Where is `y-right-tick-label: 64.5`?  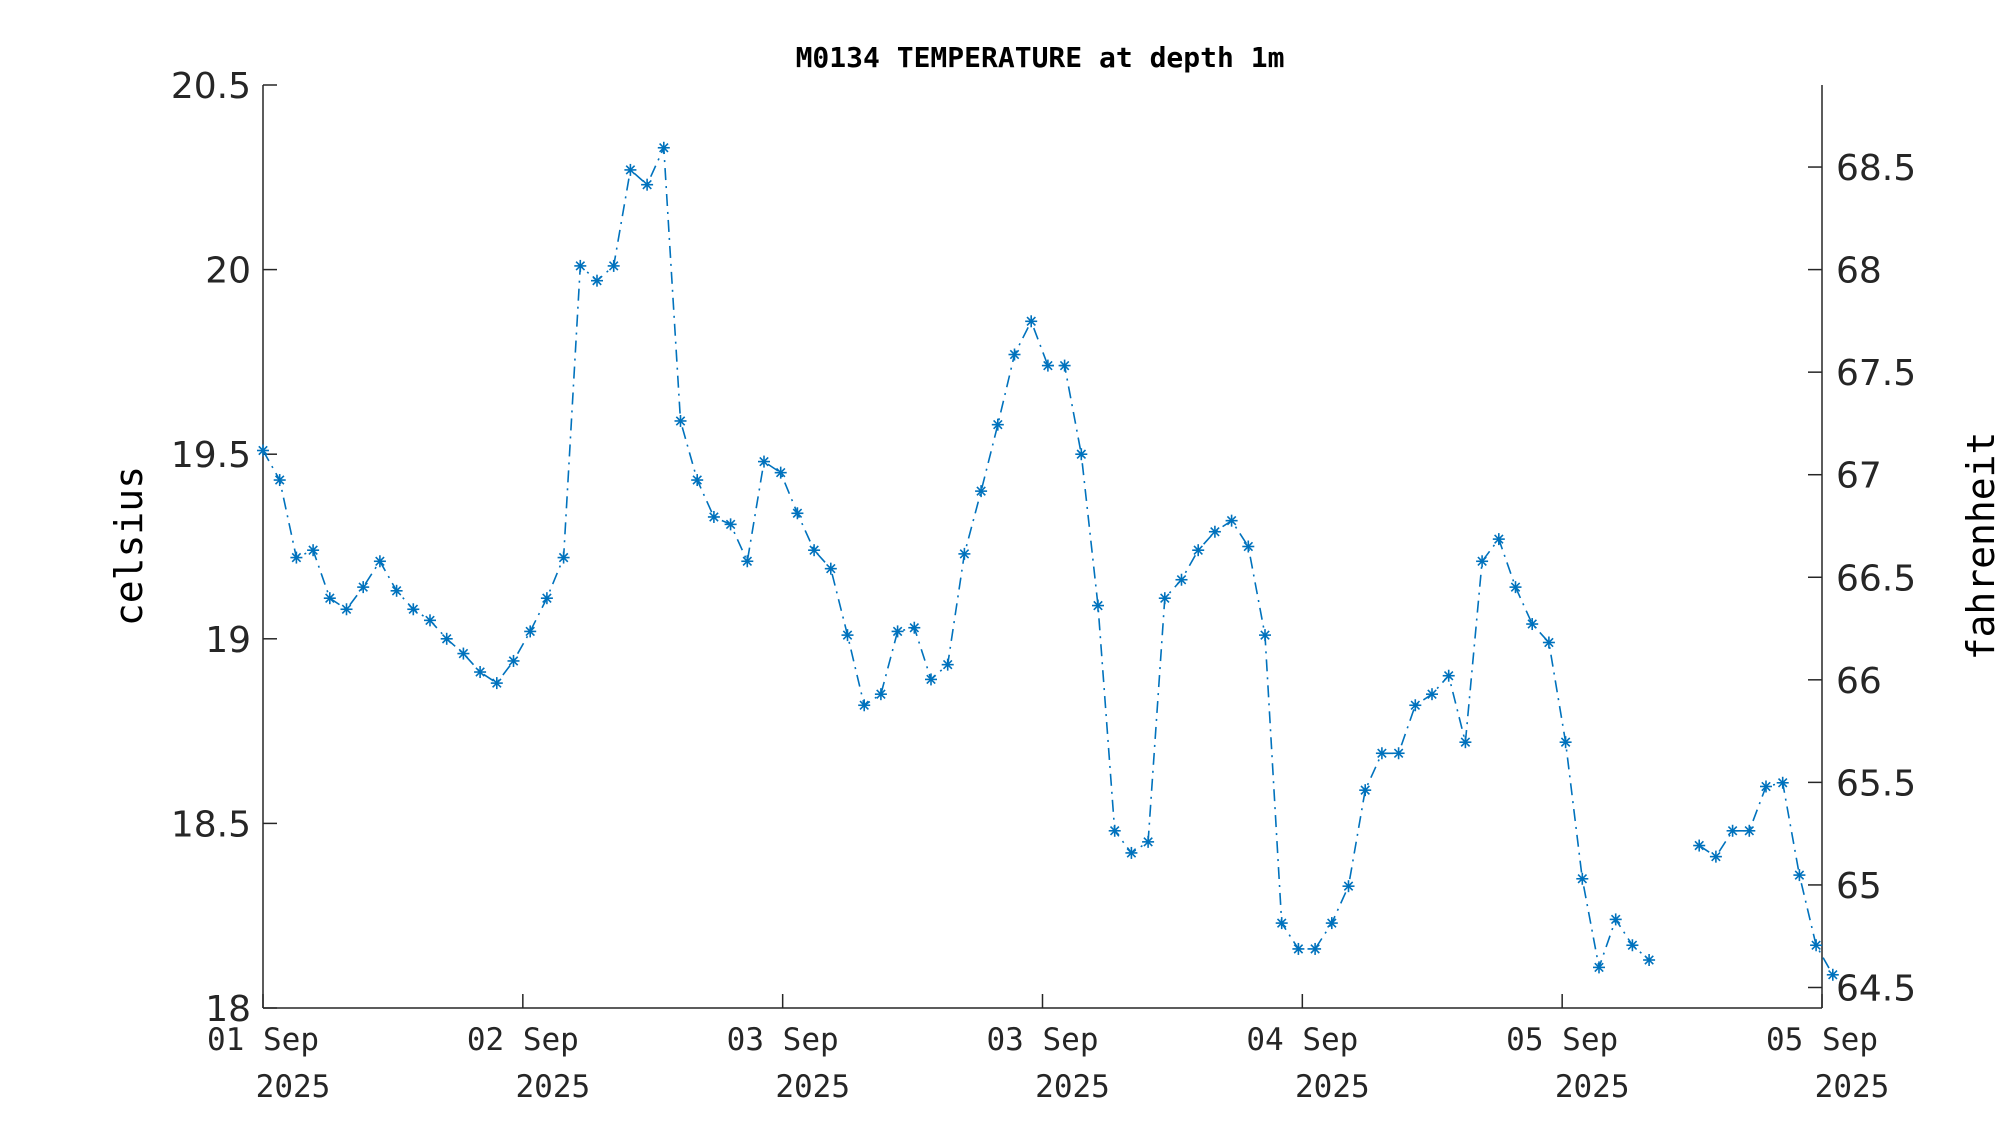
y-right-tick-label: 64.5 is located at coordinates (1876, 988).